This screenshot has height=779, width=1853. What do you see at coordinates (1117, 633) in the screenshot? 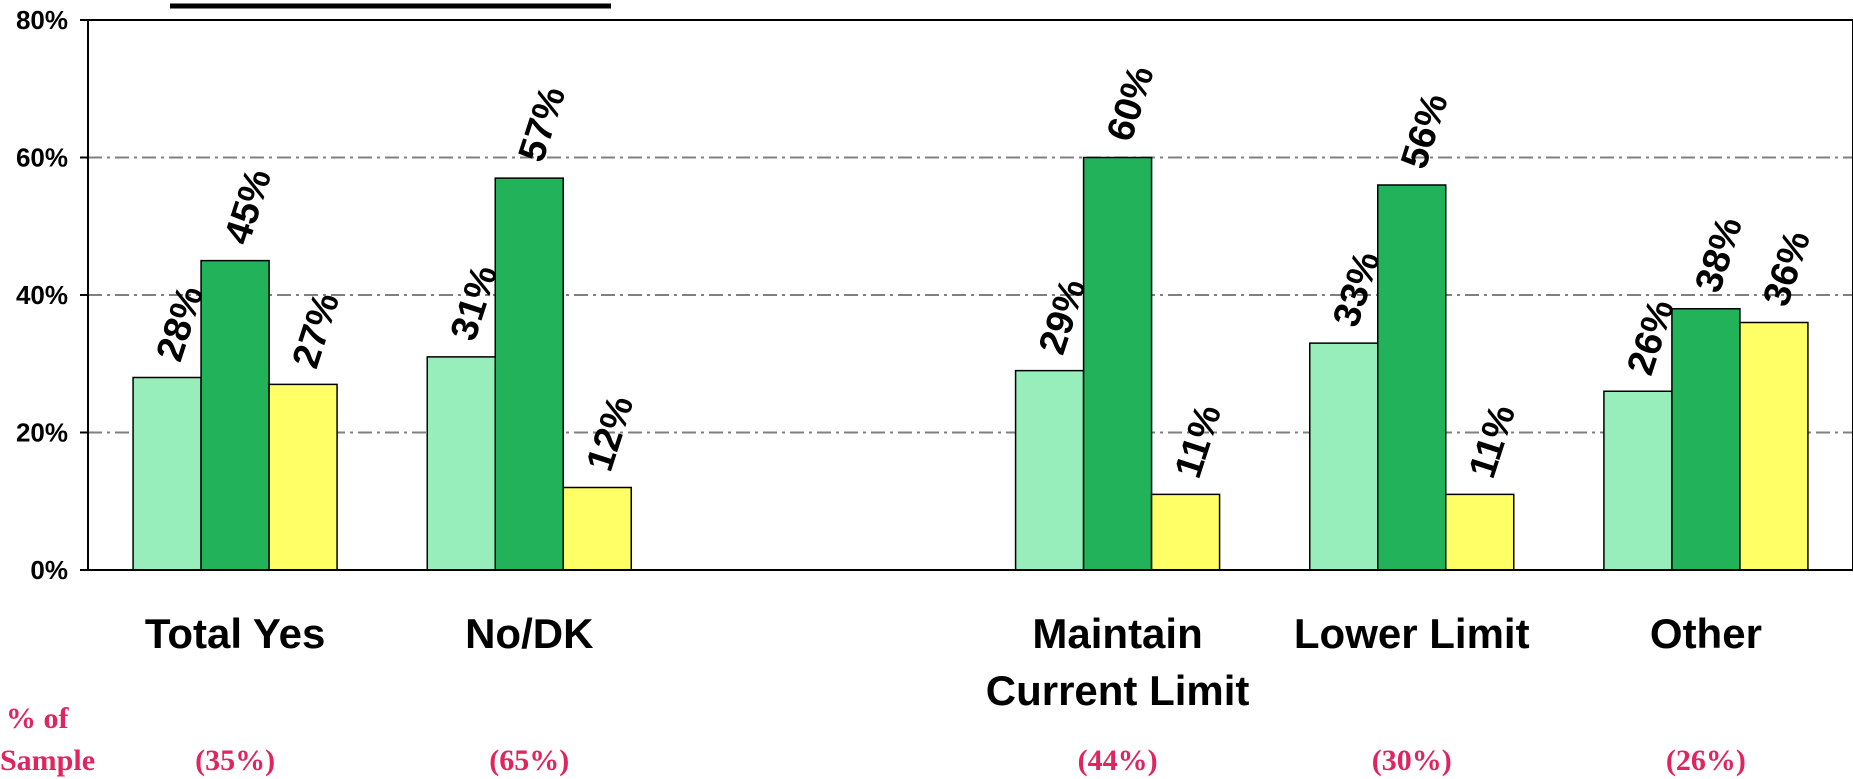
I see `category-label: Maintain` at bounding box center [1117, 633].